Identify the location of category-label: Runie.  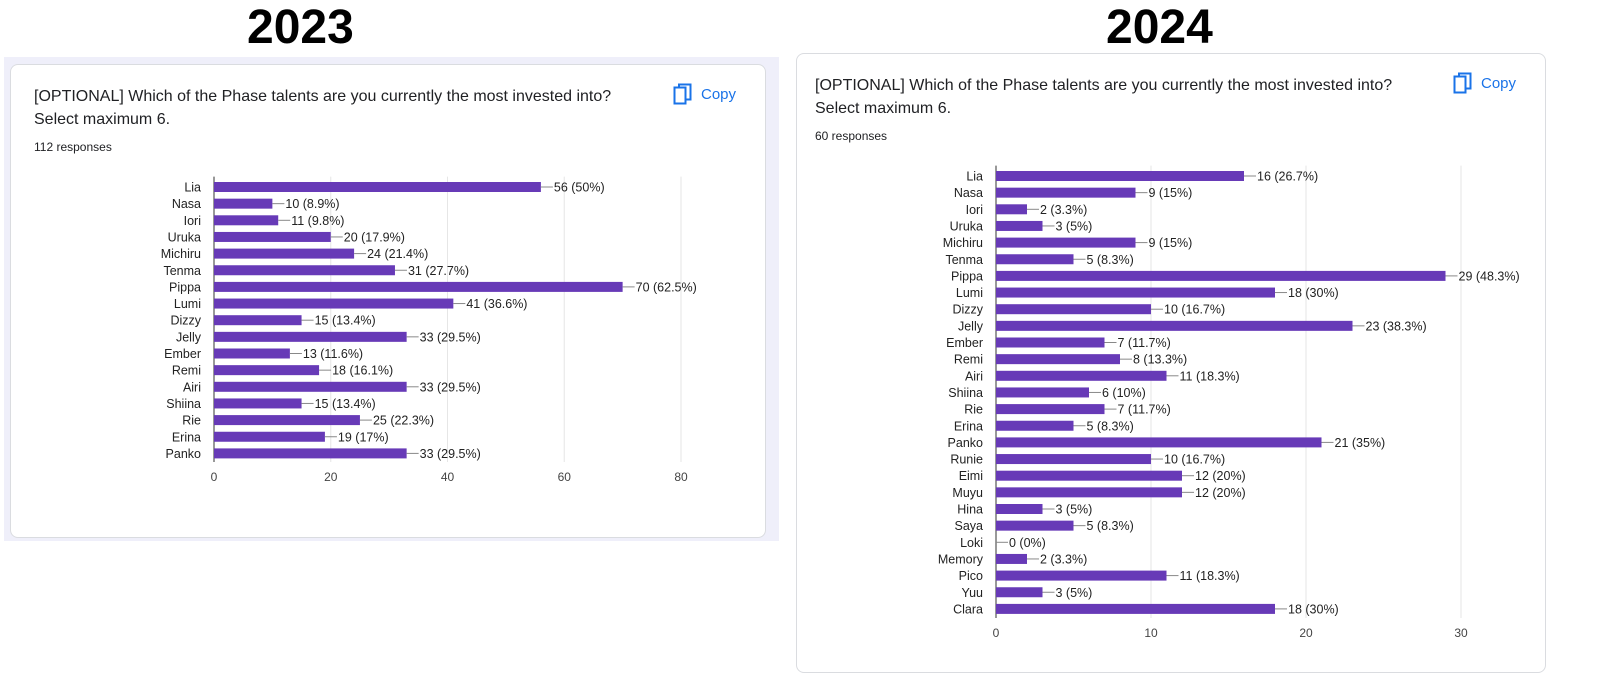
(966, 460).